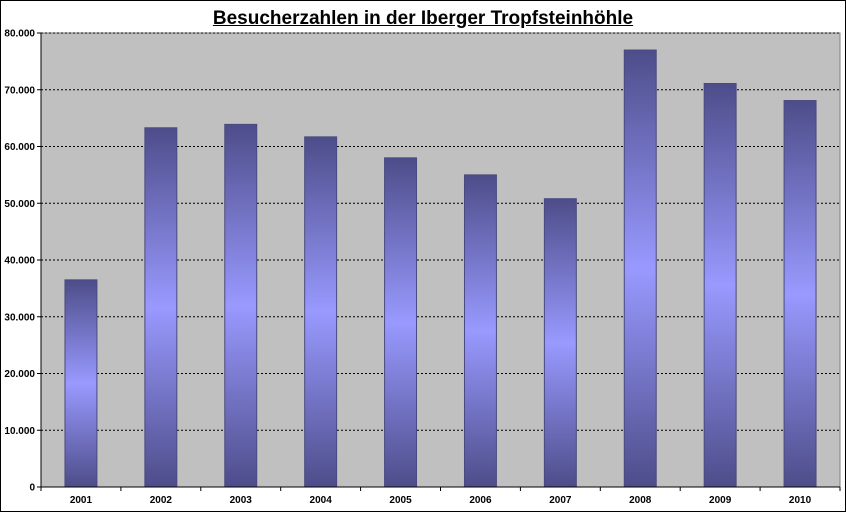 This screenshot has width=846, height=512. Describe the element at coordinates (19, 147) in the screenshot. I see `y-tick-label: 60.000` at that location.